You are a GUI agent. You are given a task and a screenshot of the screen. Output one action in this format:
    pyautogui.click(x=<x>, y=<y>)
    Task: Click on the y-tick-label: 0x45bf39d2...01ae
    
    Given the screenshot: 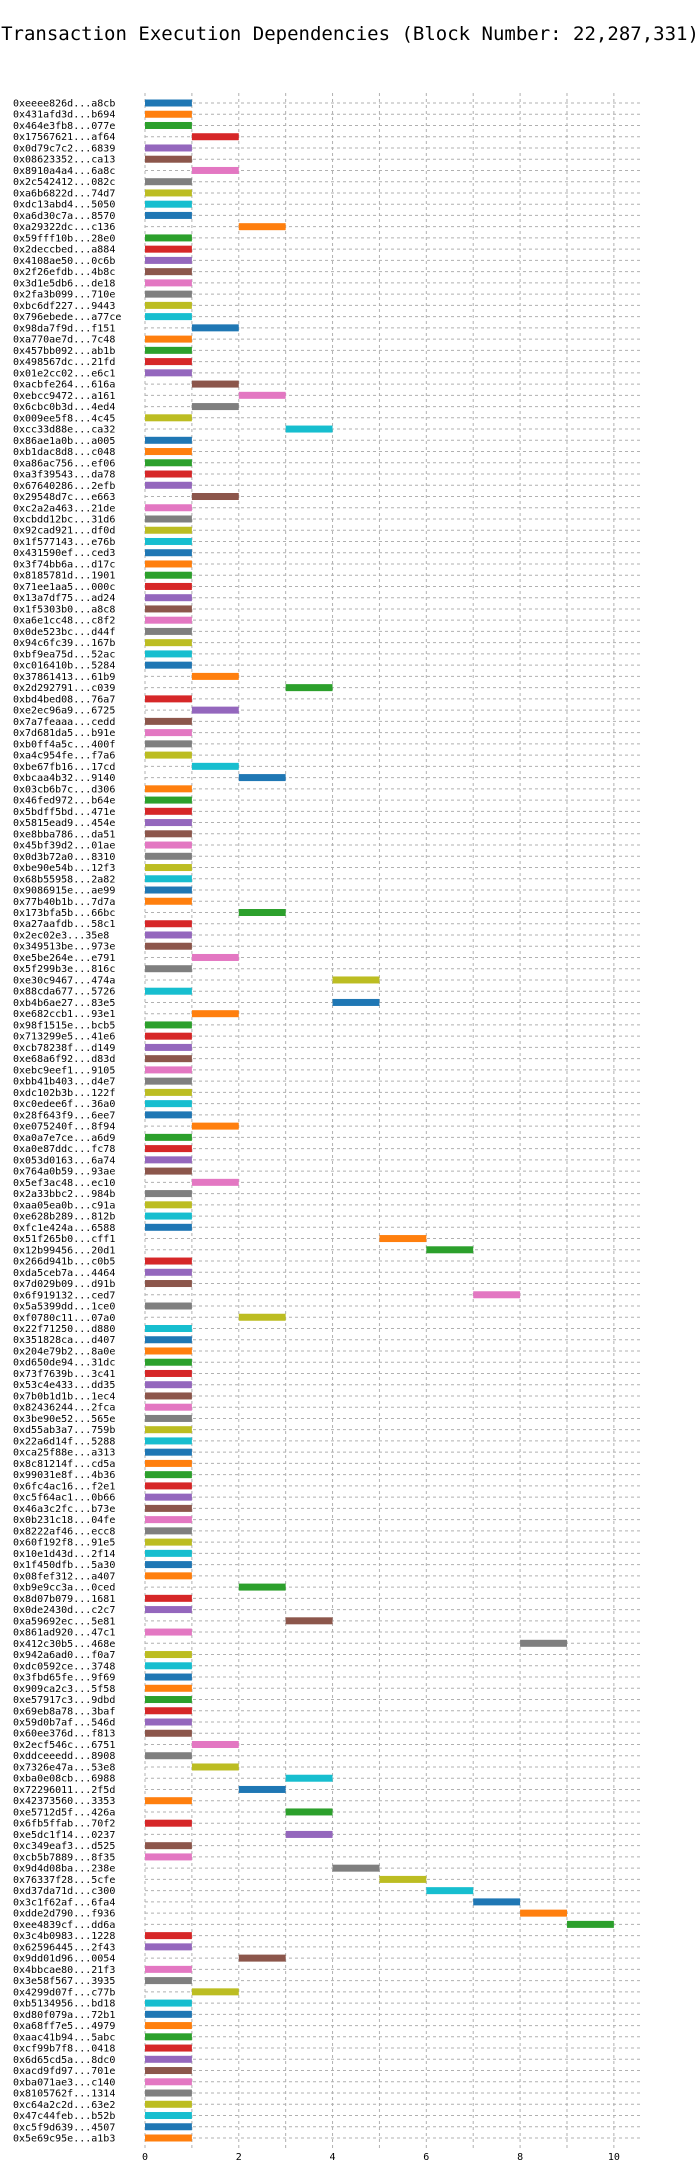 What is the action you would take?
    pyautogui.click(x=64, y=846)
    